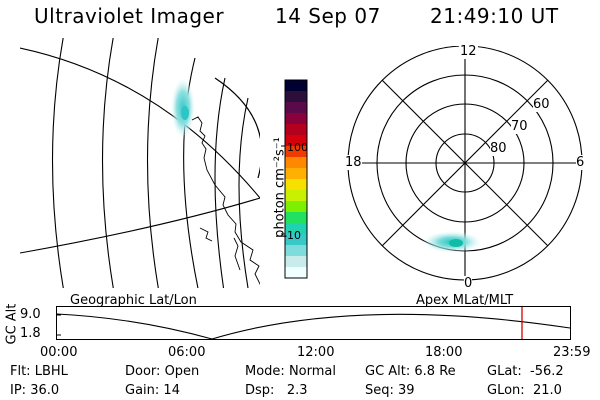 This screenshot has height=400, width=600. What do you see at coordinates (20, 371) in the screenshot?
I see `info-flt-label: Flt:` at bounding box center [20, 371].